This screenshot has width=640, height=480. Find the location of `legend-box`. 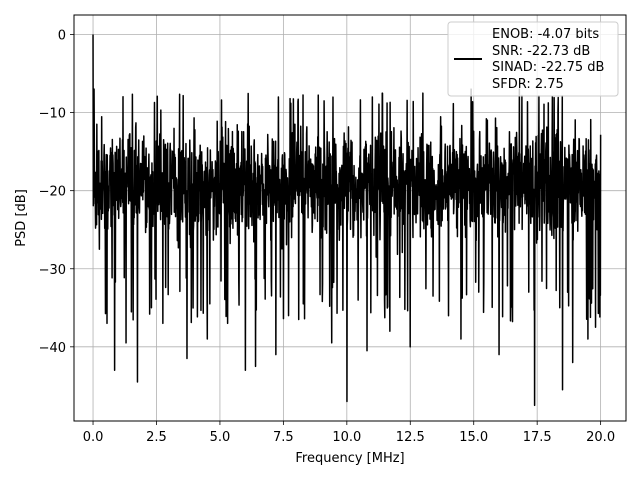

legend-box is located at coordinates (533, 59).